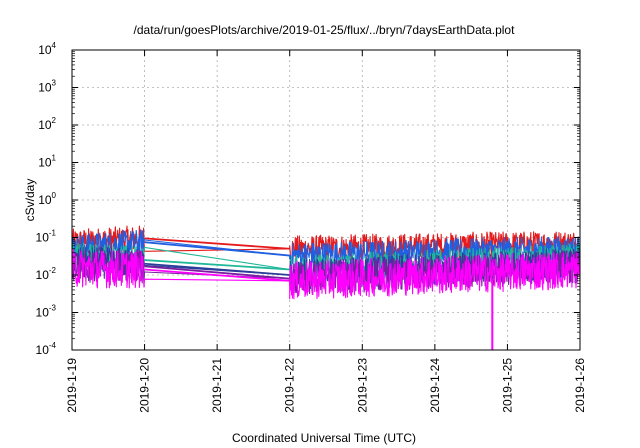 The height and width of the screenshot is (448, 640). What do you see at coordinates (362, 385) in the screenshot?
I see `x-tick-label: 2019-1-23` at bounding box center [362, 385].